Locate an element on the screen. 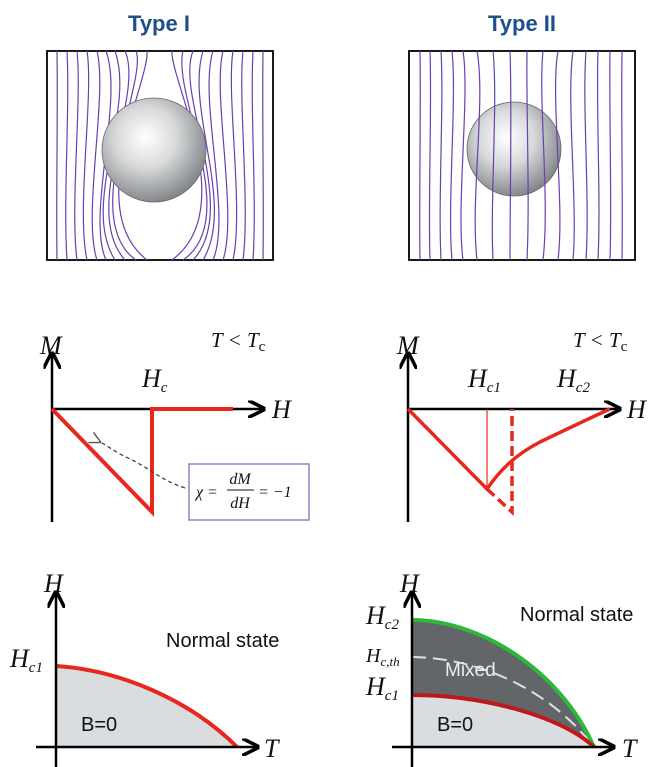 This screenshot has width=662, height=767. type-ii-mixed-label: Mixed is located at coordinates (470, 670).